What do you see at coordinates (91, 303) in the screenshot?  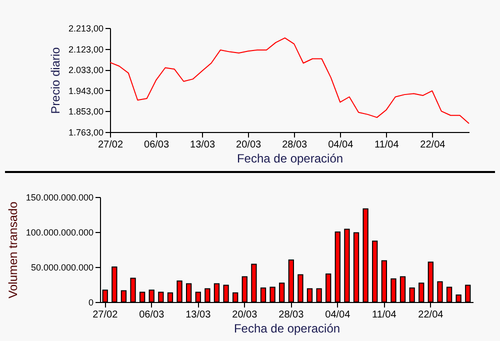 I see `y-tick-label: 0` at bounding box center [91, 303].